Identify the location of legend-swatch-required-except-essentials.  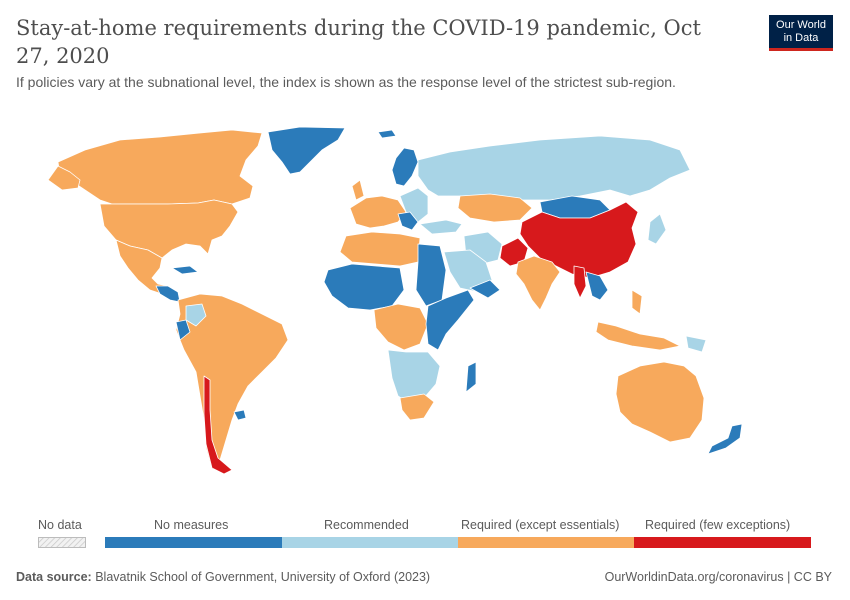
(546, 542).